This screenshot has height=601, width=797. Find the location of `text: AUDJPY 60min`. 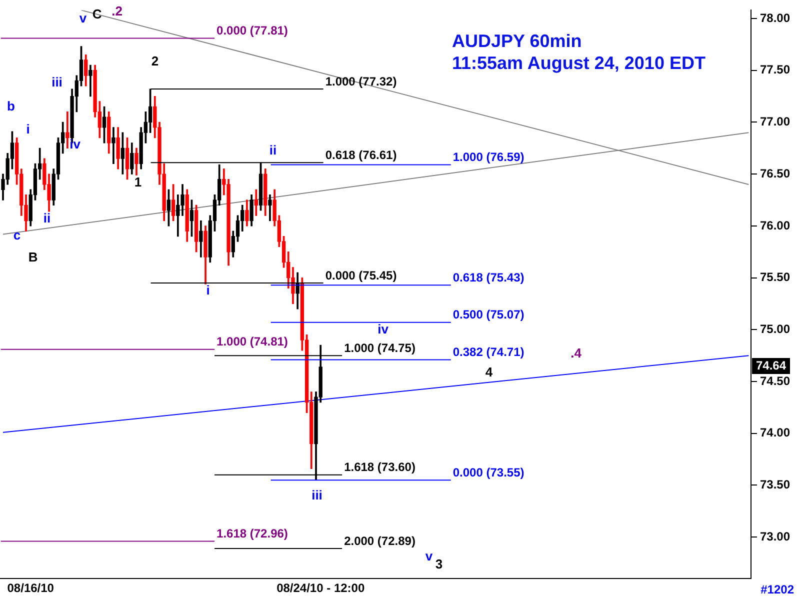

text: AUDJPY 60min is located at coordinates (517, 41).